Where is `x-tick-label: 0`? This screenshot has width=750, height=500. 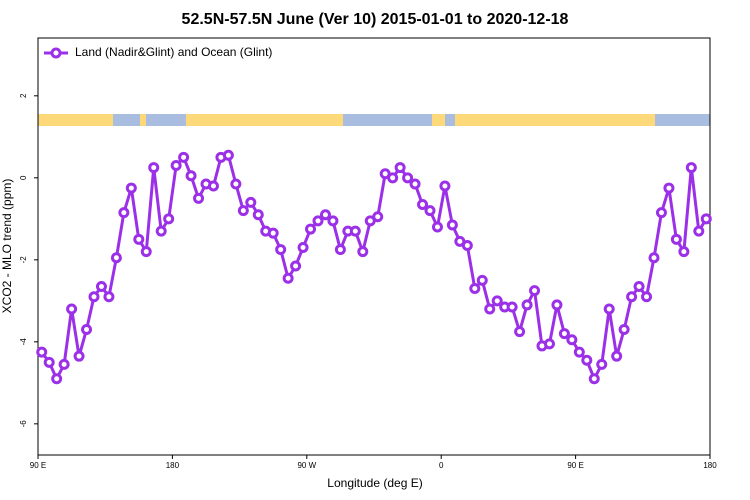 x-tick-label: 0 is located at coordinates (441, 465).